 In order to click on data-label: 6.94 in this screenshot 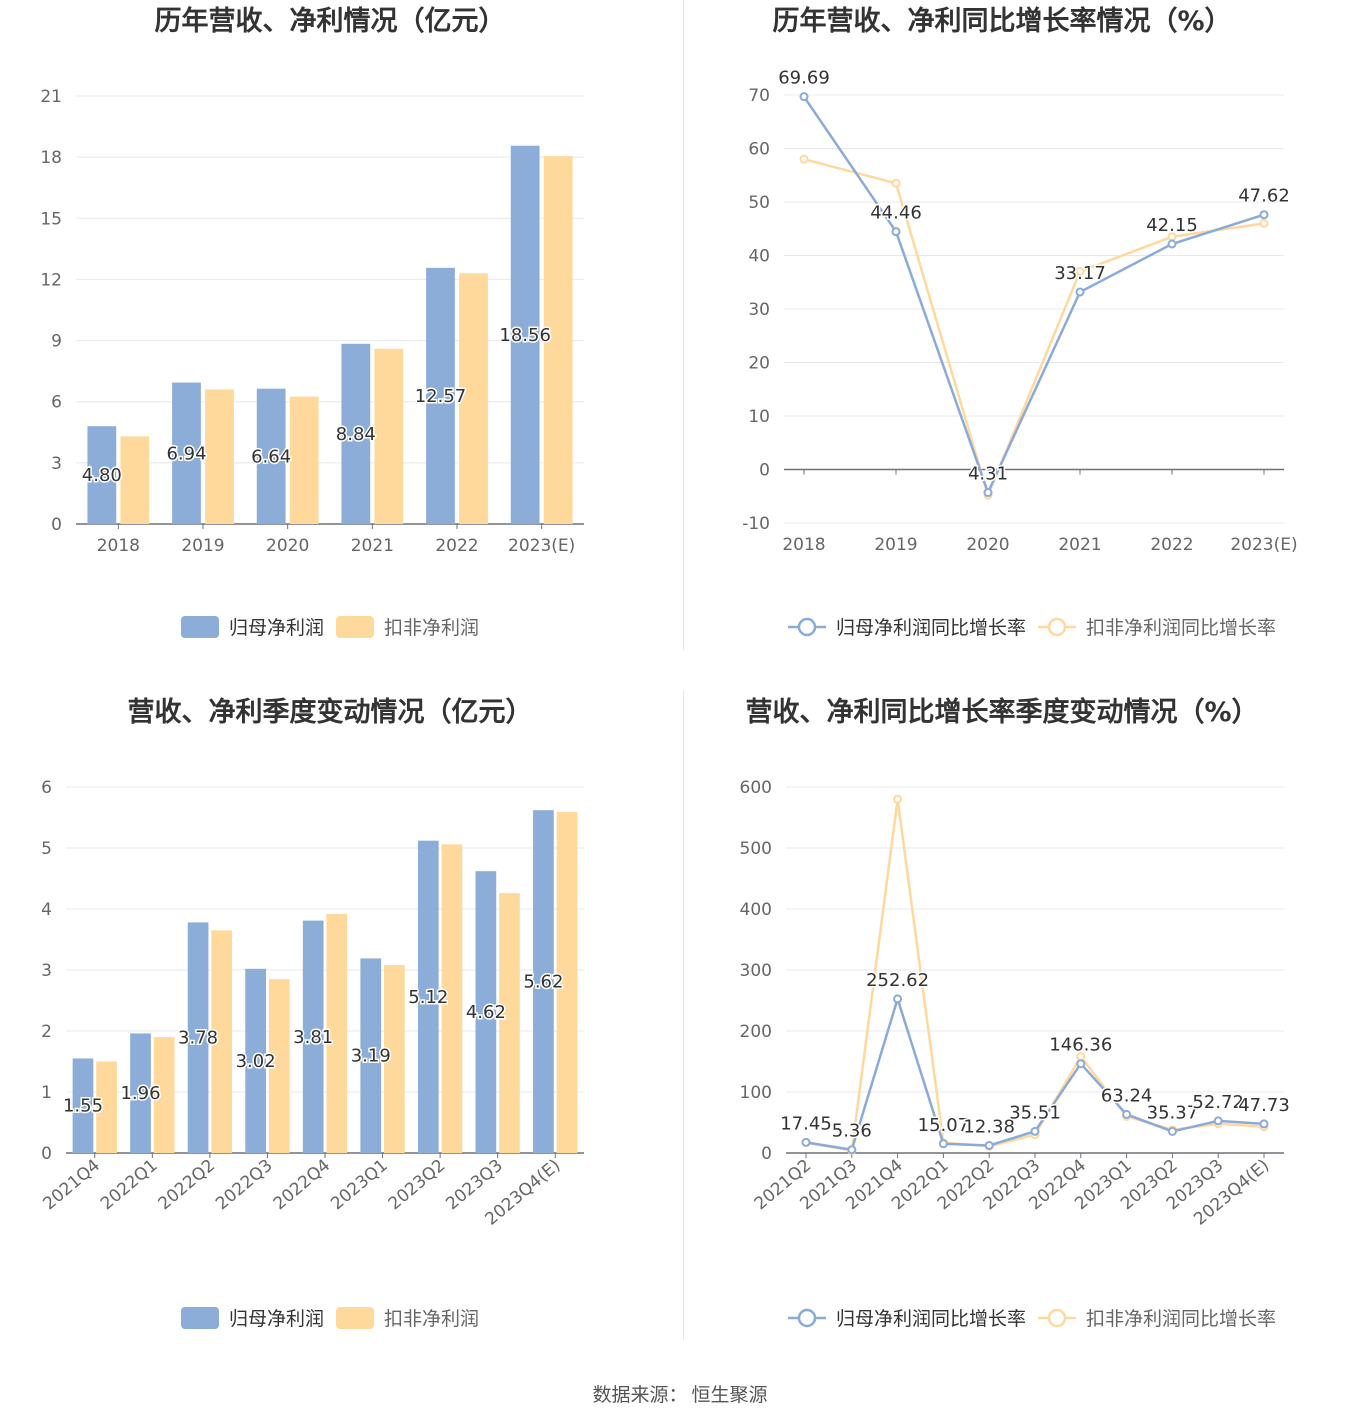, I will do `click(186, 453)`.